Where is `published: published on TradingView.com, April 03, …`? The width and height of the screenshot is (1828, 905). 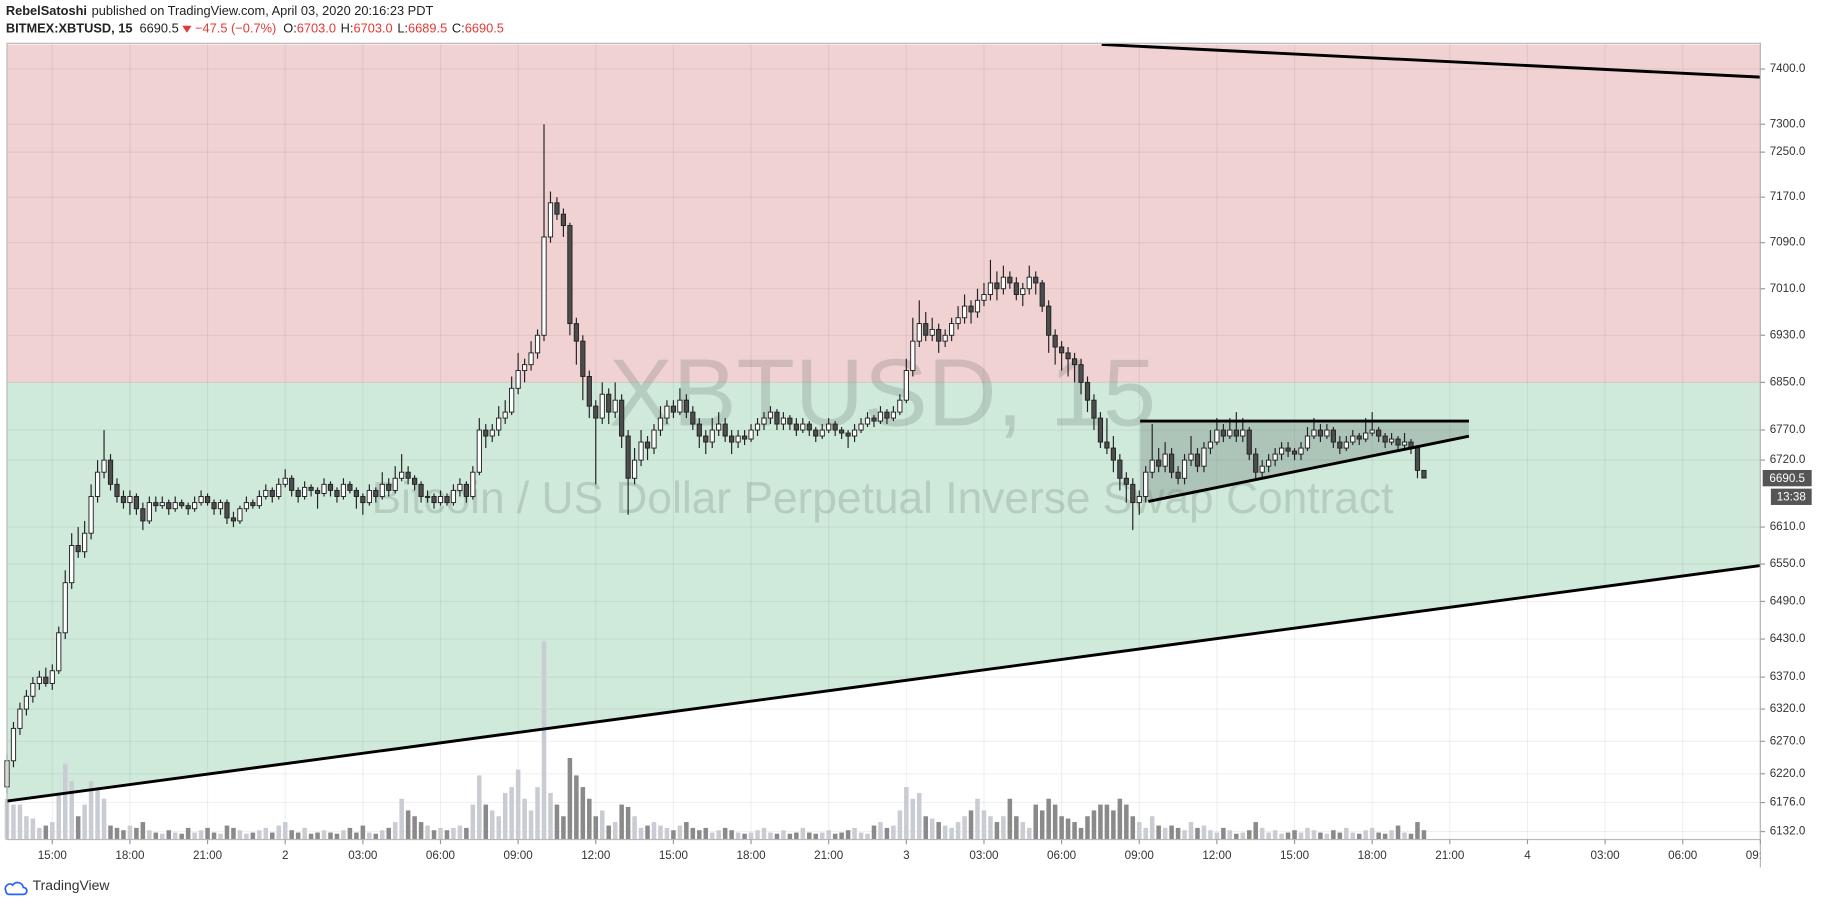 published: published on TradingView.com, April 03, … is located at coordinates (263, 10).